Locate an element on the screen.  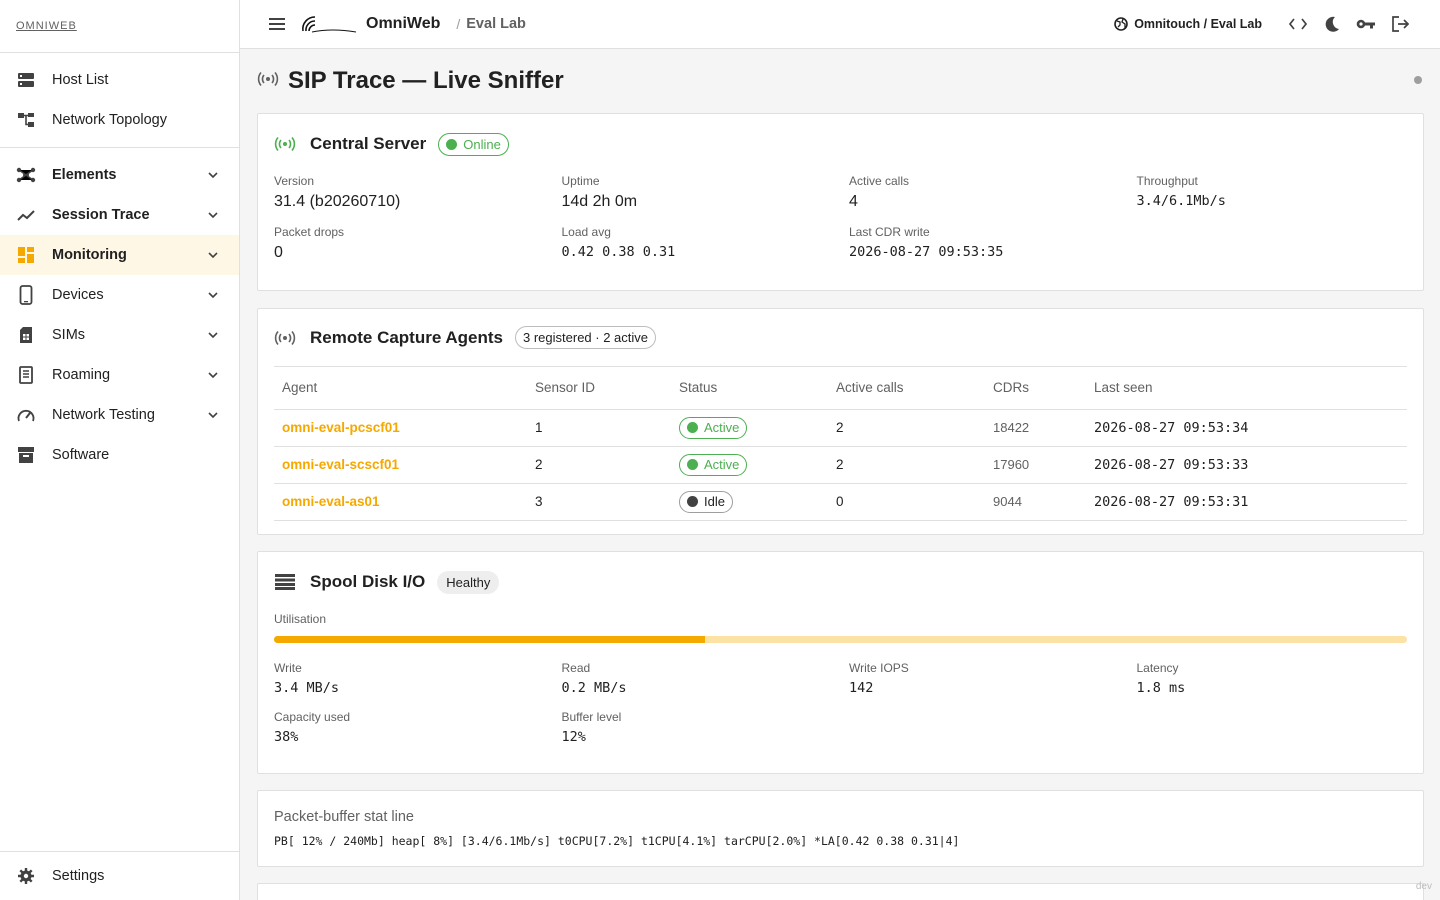
sidebar-item-label: Monitoring is located at coordinates (89, 255).